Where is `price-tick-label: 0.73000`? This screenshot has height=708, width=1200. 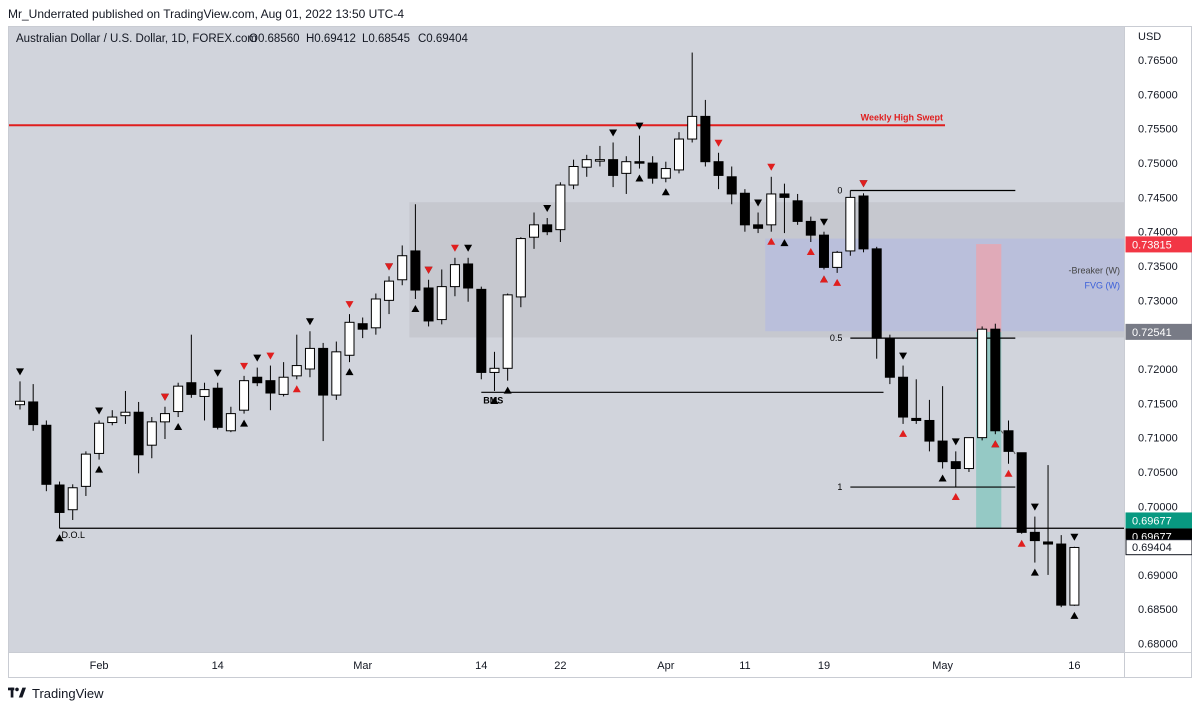
price-tick-label: 0.73000 is located at coordinates (1158, 301).